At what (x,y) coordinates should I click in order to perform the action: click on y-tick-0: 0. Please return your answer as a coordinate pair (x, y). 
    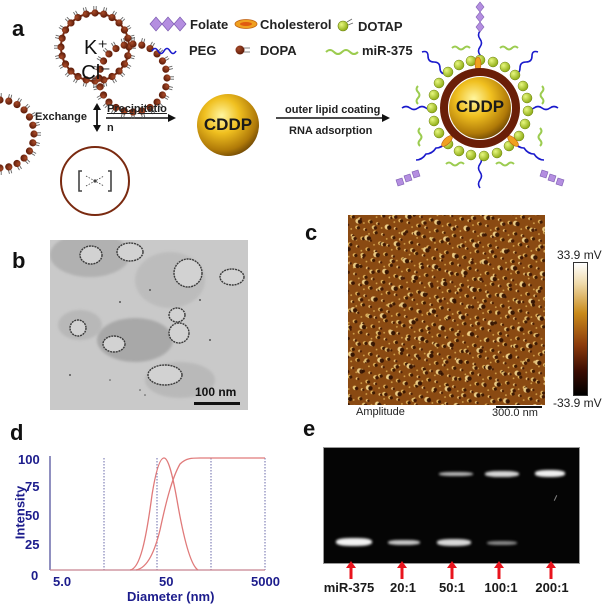
    Looking at the image, I should click on (35, 575).